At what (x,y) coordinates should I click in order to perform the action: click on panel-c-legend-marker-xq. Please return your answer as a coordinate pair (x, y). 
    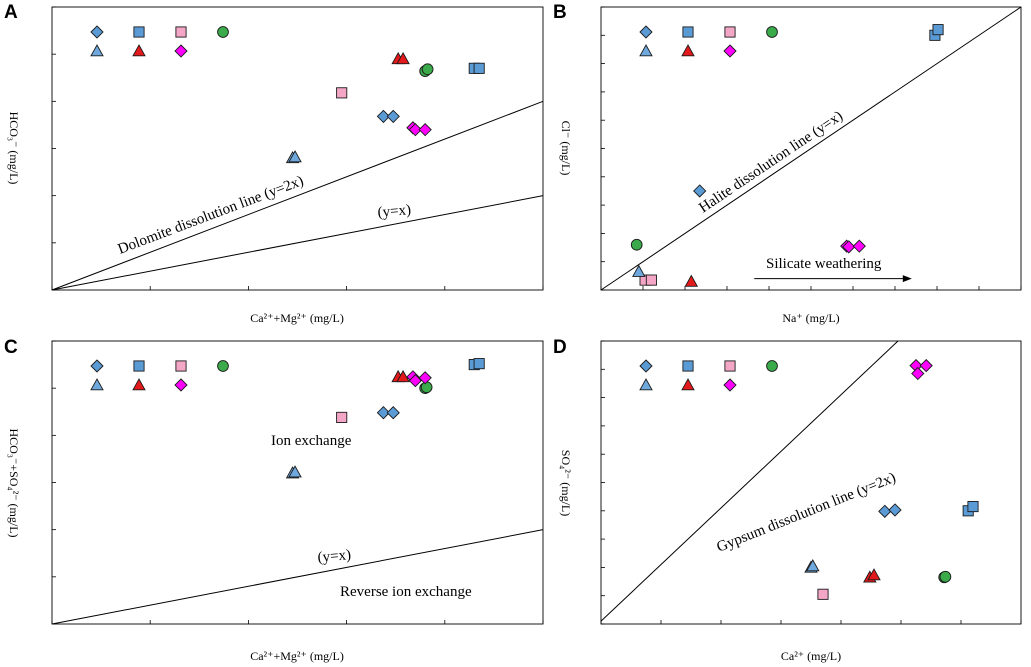
    Looking at the image, I should click on (223, 366).